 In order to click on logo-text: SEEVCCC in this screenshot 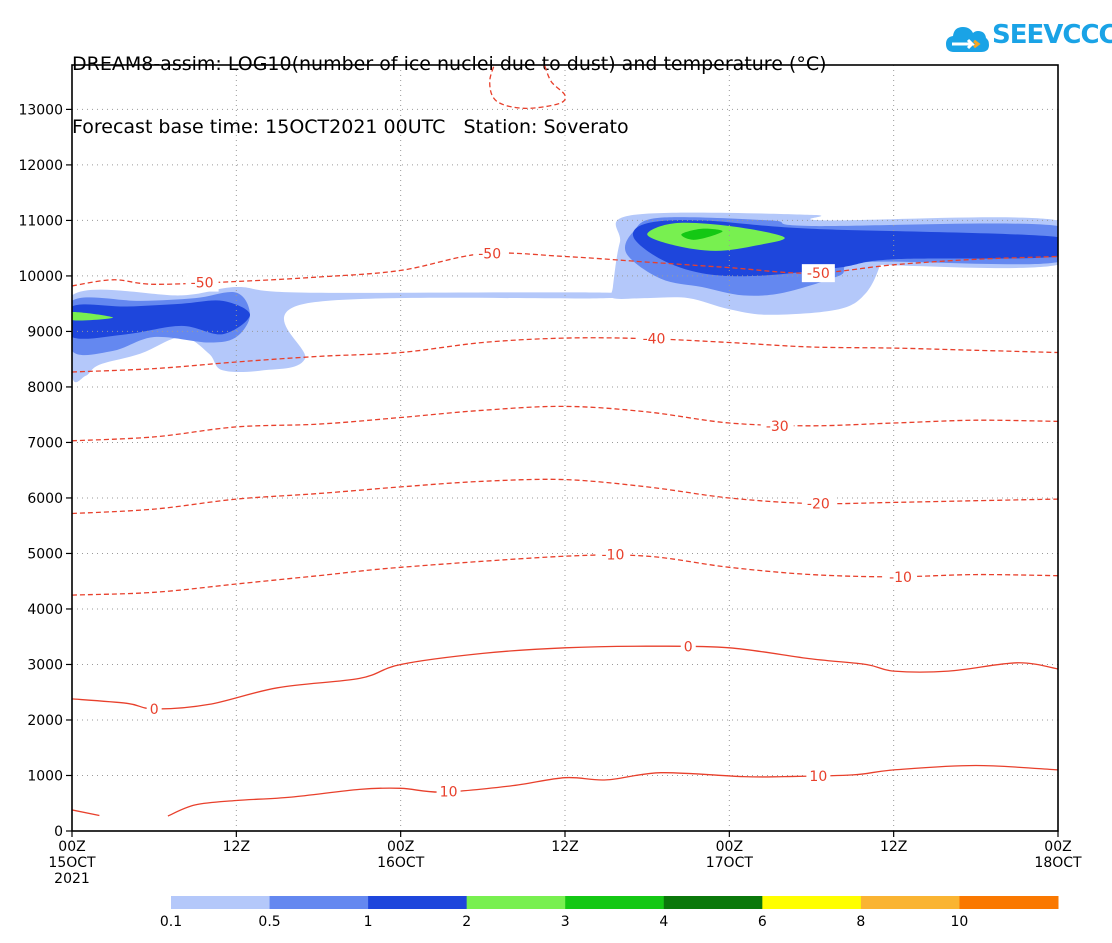, I will do `click(1052, 35)`.